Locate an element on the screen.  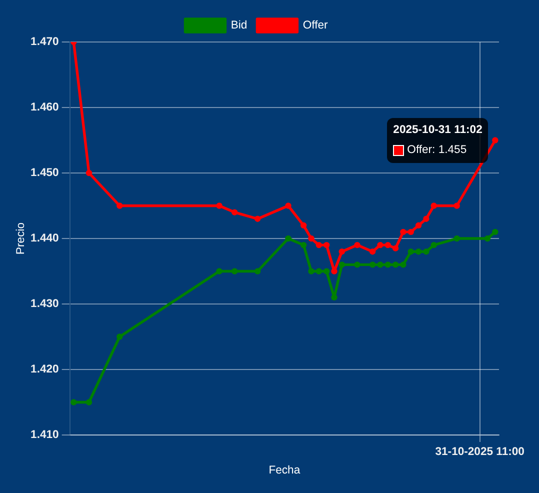
y-tick-label: 1.430 is located at coordinates (44, 304).